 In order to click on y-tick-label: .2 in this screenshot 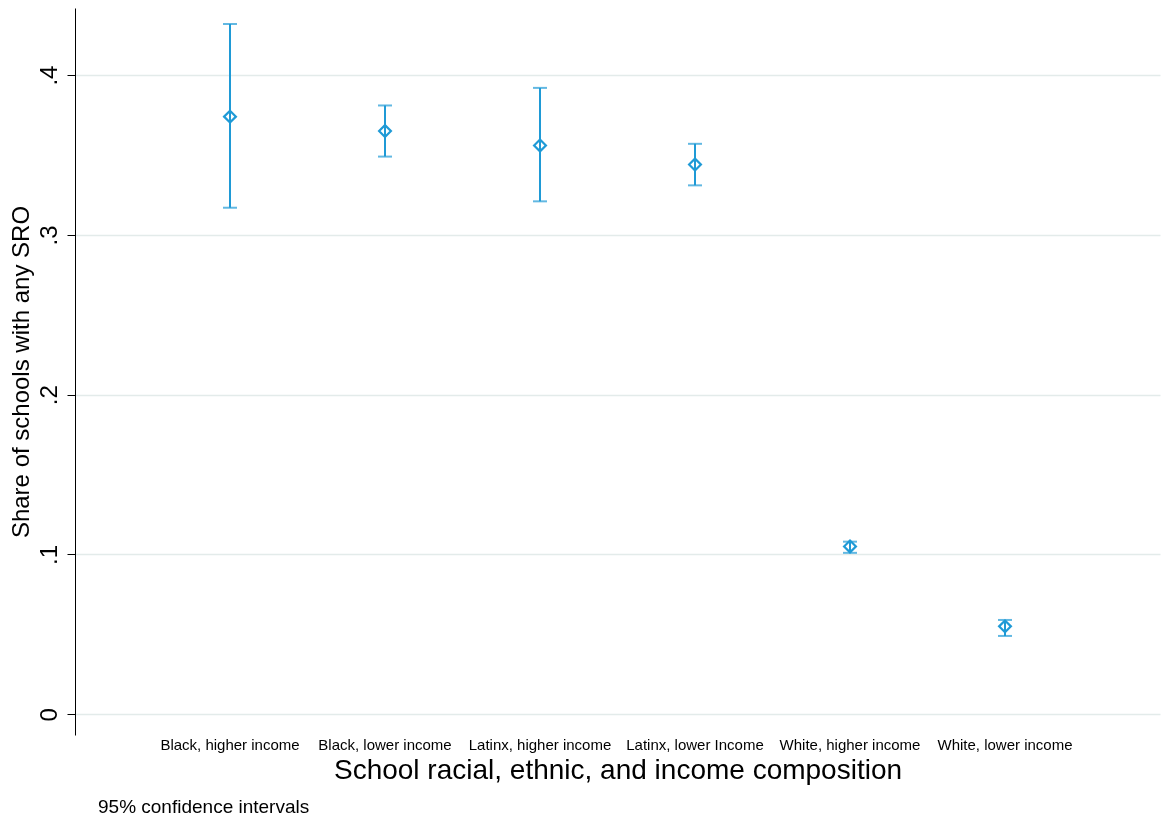, I will do `click(48, 395)`.